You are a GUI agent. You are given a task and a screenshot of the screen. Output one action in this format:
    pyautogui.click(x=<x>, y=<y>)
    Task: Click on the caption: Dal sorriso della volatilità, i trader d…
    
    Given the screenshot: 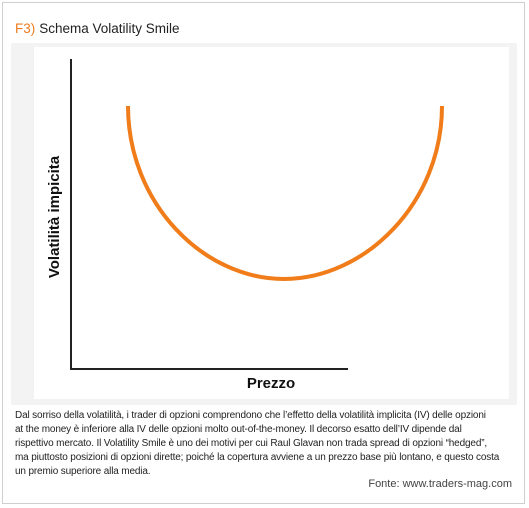 What is the action you would take?
    pyautogui.click(x=267, y=444)
    